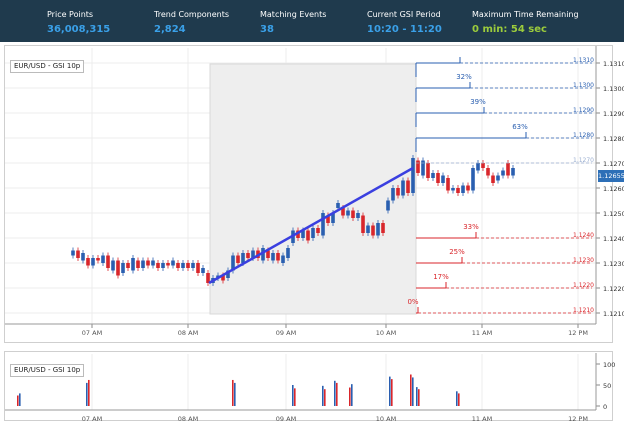  I want to click on volume-y-tick-label: 0, so click(605, 407).